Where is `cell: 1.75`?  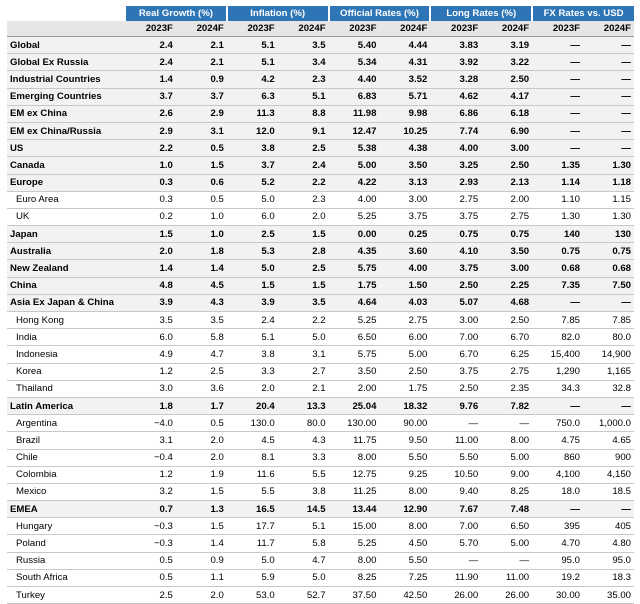
cell: 1.75 is located at coordinates (405, 389).